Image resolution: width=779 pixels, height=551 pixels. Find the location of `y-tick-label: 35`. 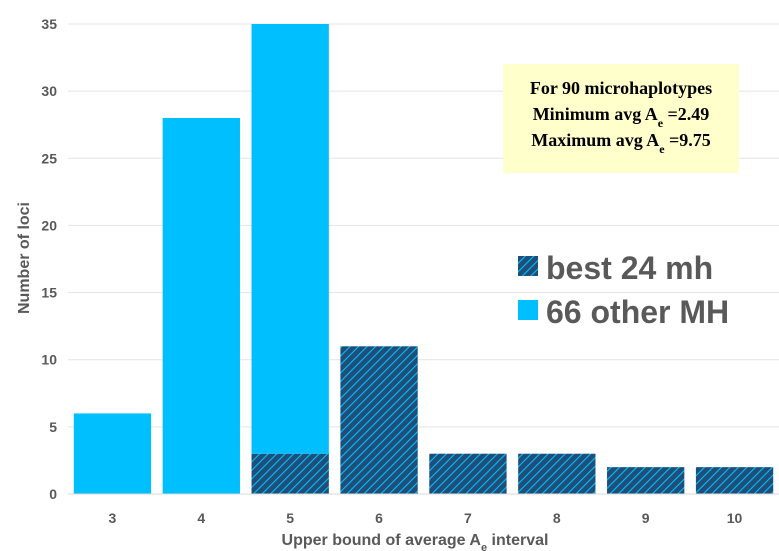

y-tick-label: 35 is located at coordinates (49, 24).